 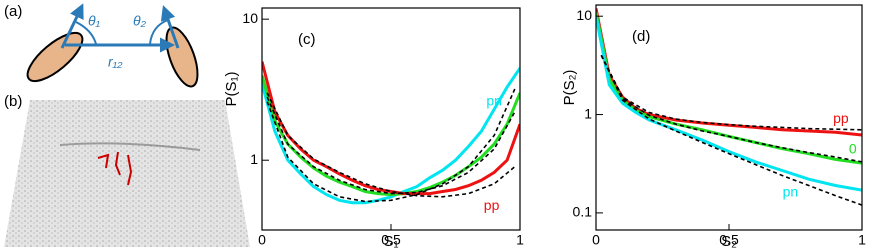 I want to click on panel-label: (d), so click(x=641, y=36).